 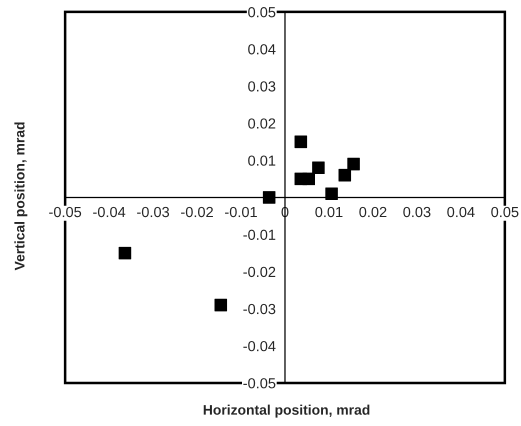 What do you see at coordinates (241, 212) in the screenshot?
I see `x-tick-label: -0.01` at bounding box center [241, 212].